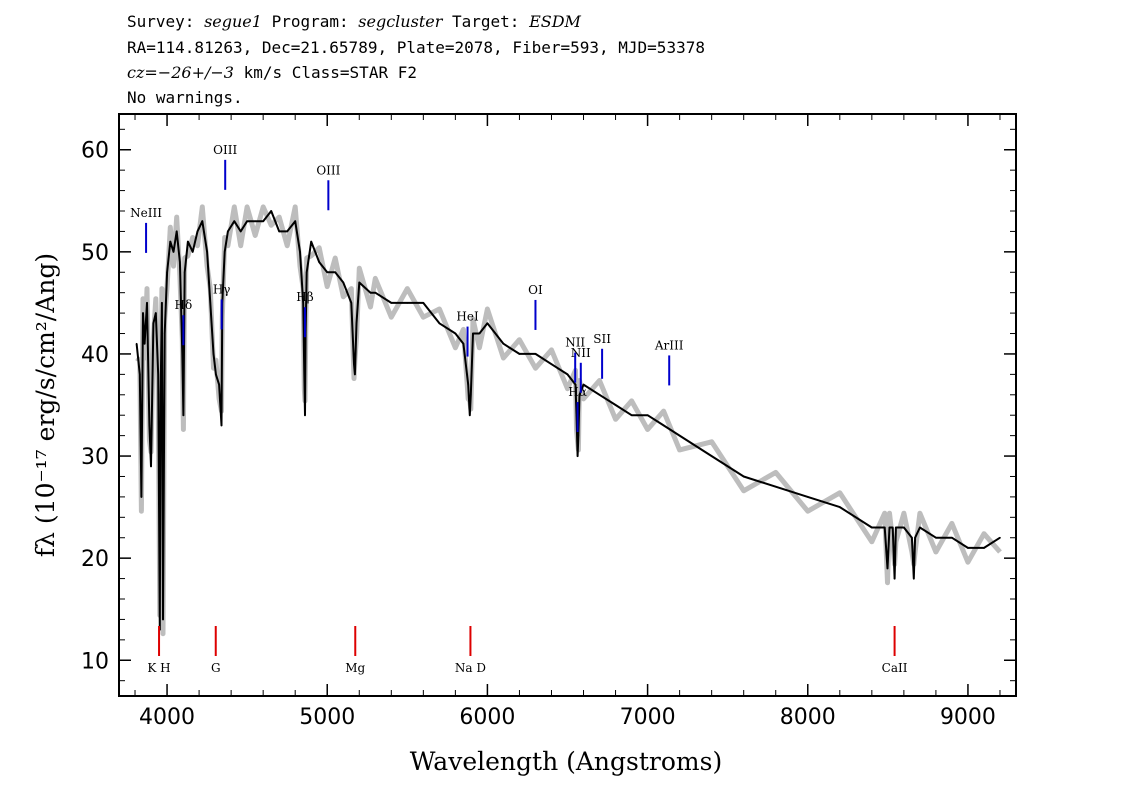  What do you see at coordinates (184, 305) in the screenshot?
I see `emission-line-label: Hδ` at bounding box center [184, 305].